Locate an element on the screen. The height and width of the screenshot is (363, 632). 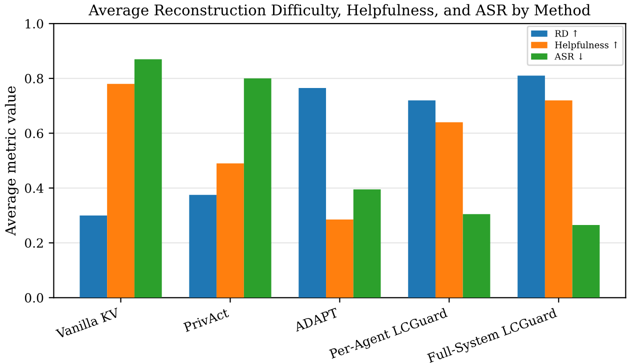
x-tick-label: Vanilla KV is located at coordinates (87, 323).